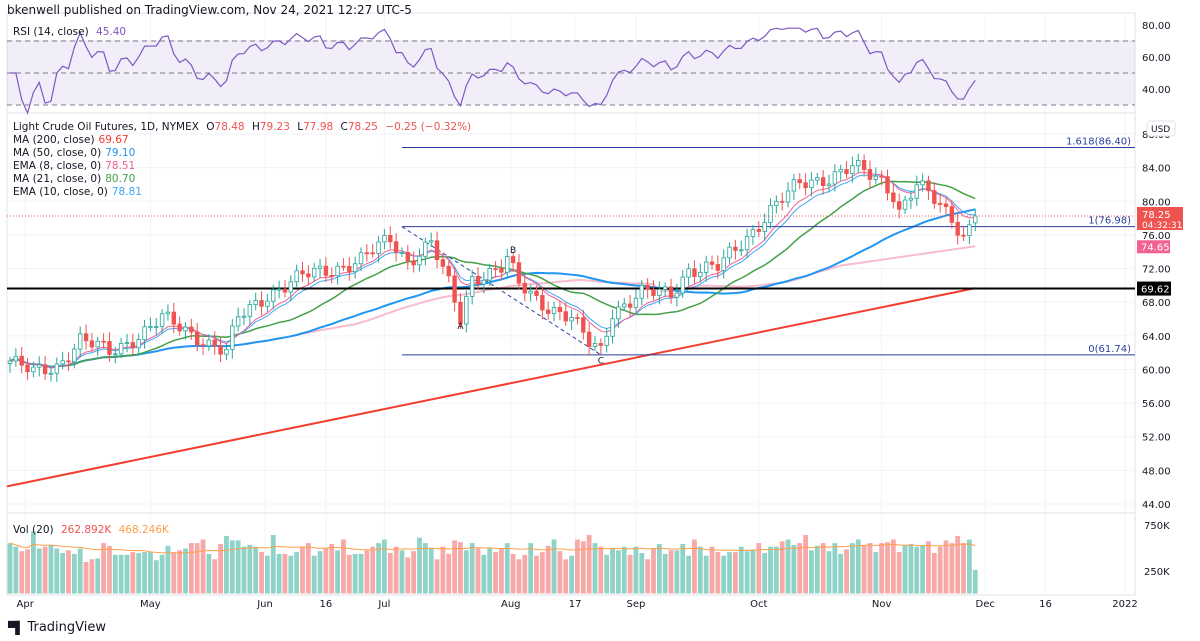 The width and height of the screenshot is (1200, 641). I want to click on ma200-label: MA (200, close), so click(54, 140).